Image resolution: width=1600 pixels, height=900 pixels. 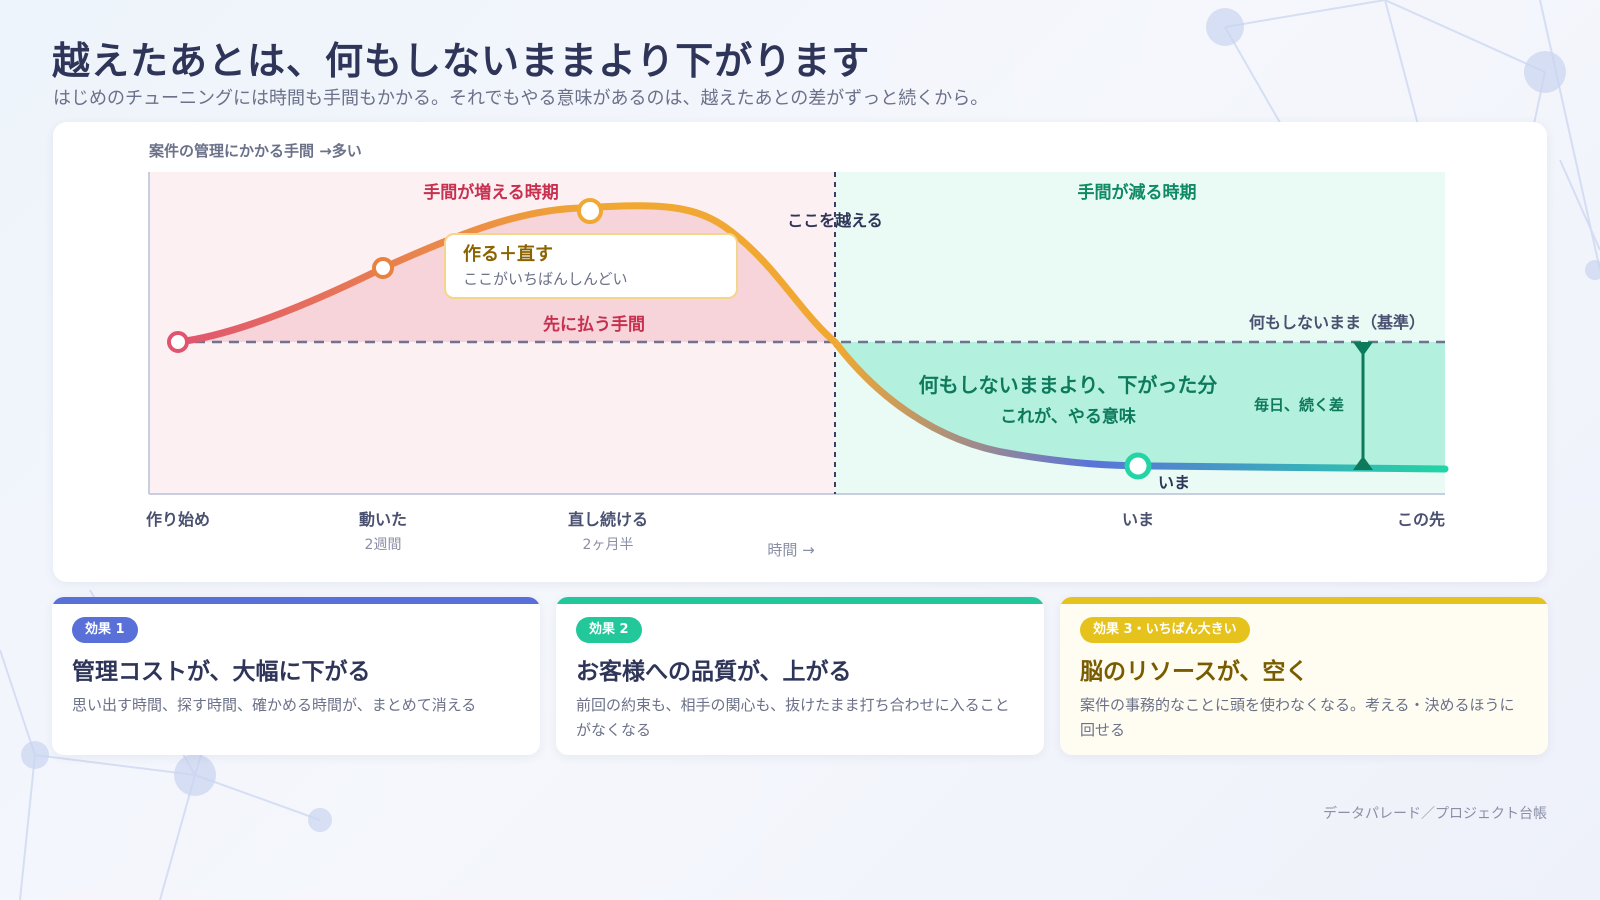 What do you see at coordinates (1174, 482) in the screenshot?
I see `now-point-label: いま` at bounding box center [1174, 482].